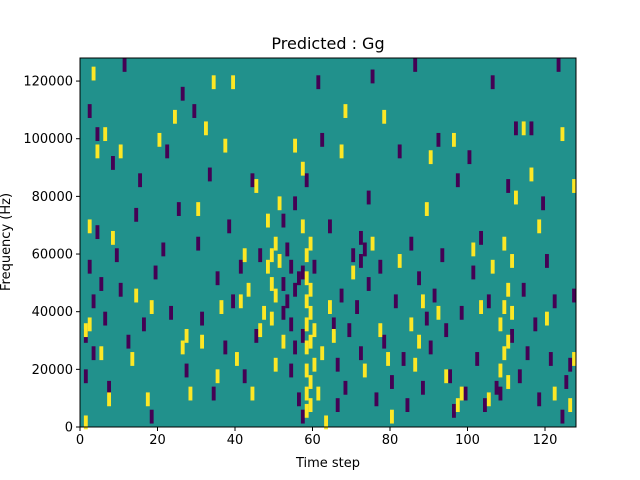  What do you see at coordinates (327, 43) in the screenshot?
I see `chart-title: Predicted : Gg` at bounding box center [327, 43].